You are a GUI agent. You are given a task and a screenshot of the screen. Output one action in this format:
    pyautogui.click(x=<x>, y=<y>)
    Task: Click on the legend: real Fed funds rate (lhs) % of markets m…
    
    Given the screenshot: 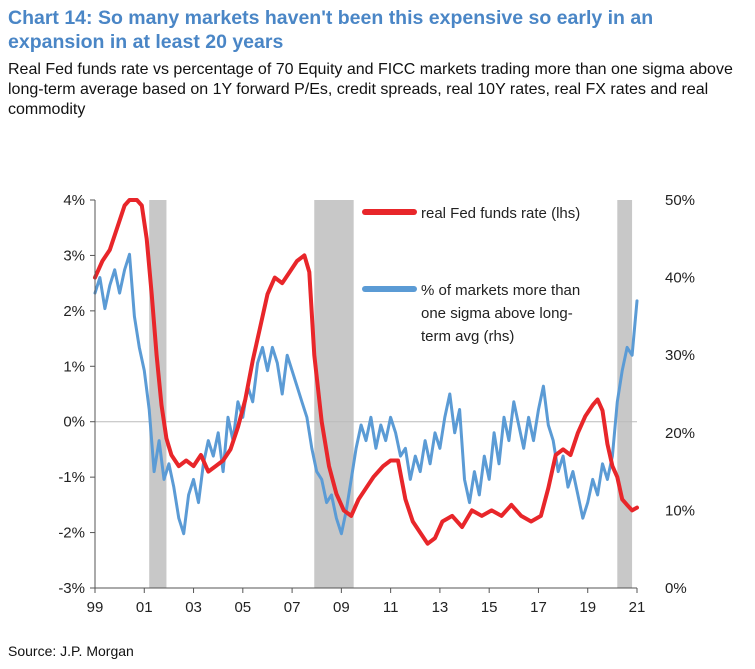 What is the action you would take?
    pyautogui.click(x=473, y=275)
    